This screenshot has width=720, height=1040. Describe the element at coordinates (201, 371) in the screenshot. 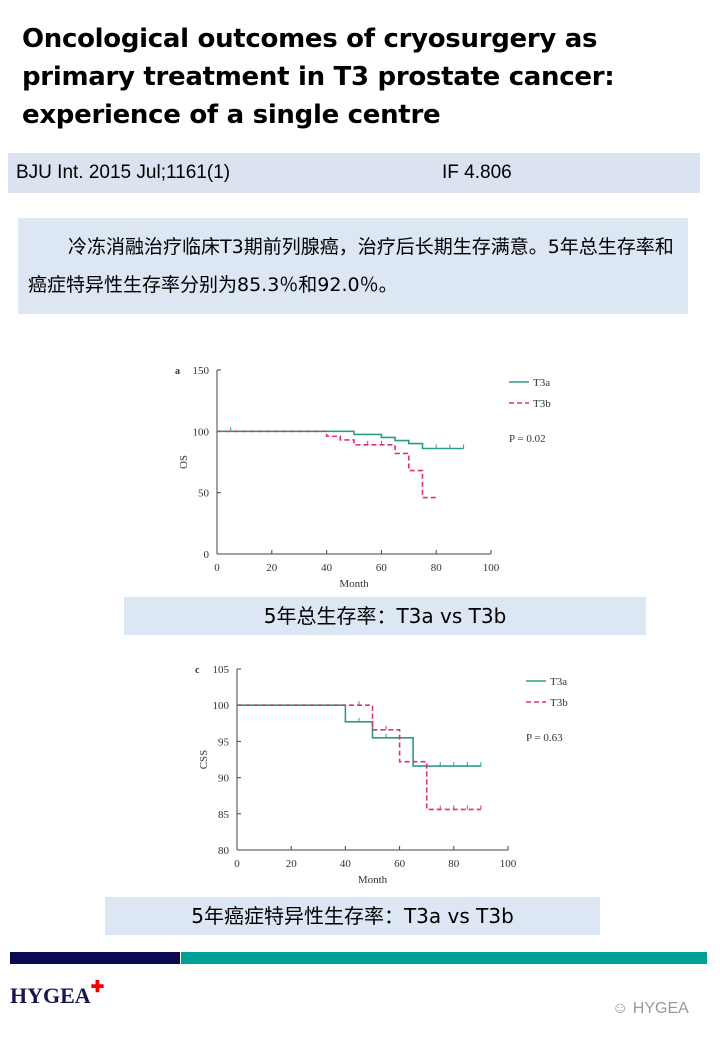

I see `y-tick-label: 150` at that location.